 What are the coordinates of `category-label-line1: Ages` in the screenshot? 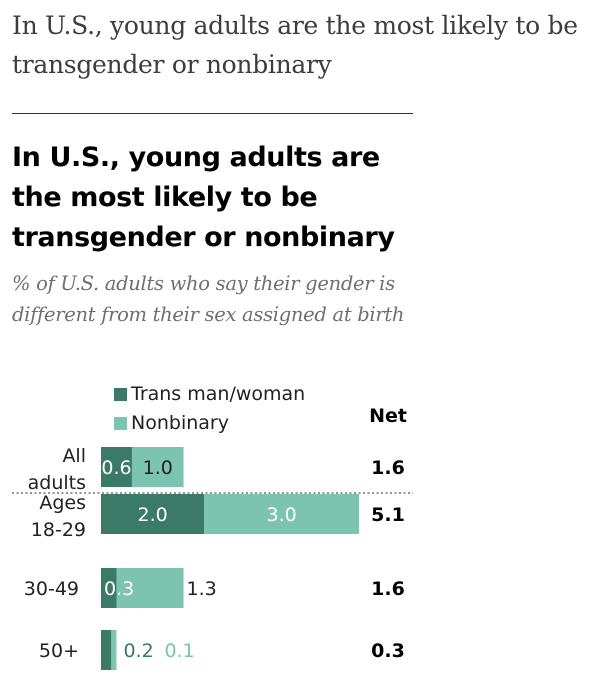 It's located at (62, 503).